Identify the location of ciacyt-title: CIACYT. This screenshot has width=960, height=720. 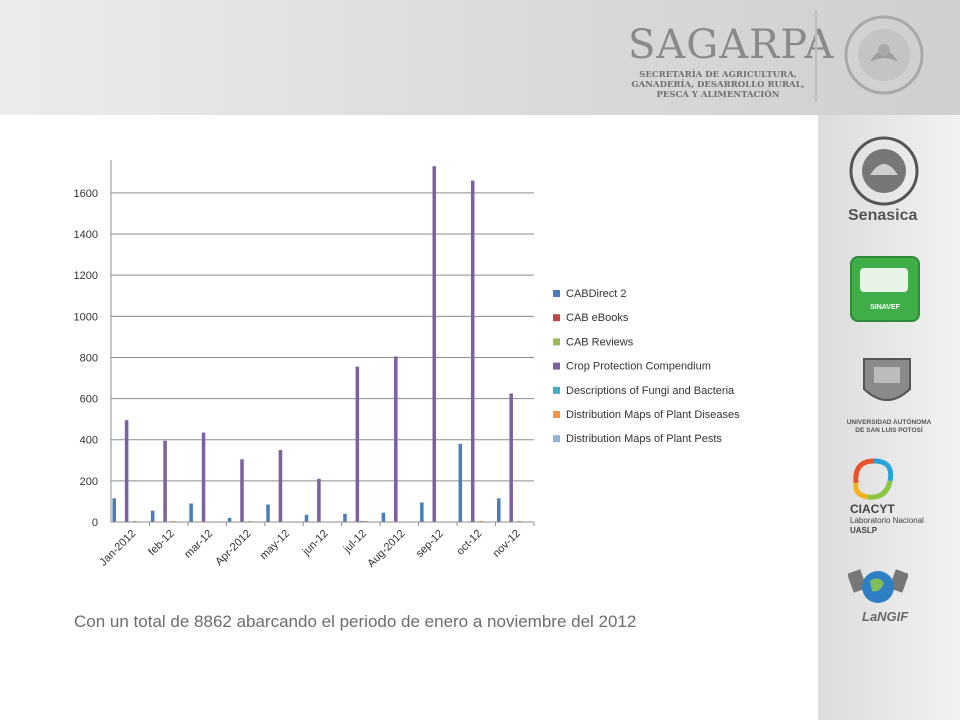
(872, 509).